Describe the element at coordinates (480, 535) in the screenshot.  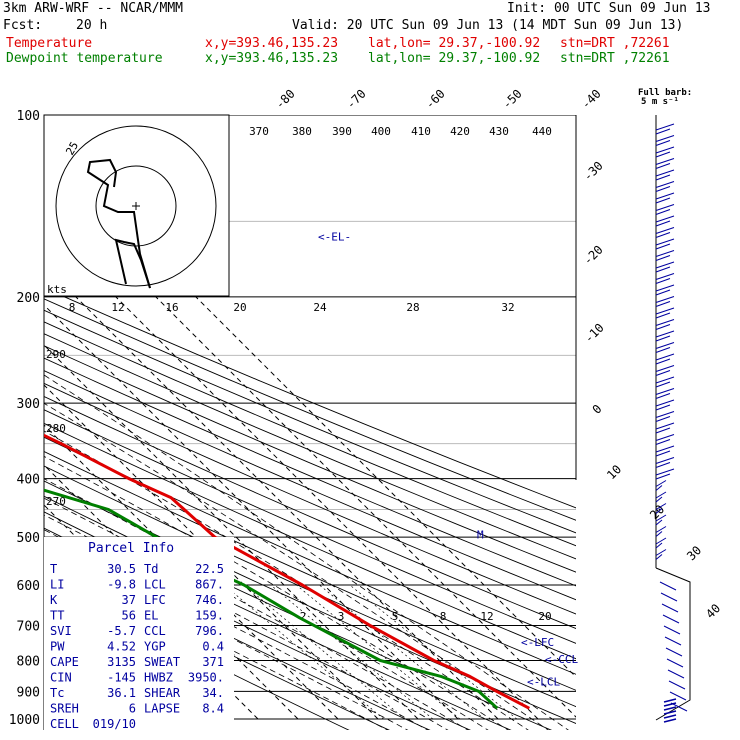
I see `parcel-marker: M` at that location.